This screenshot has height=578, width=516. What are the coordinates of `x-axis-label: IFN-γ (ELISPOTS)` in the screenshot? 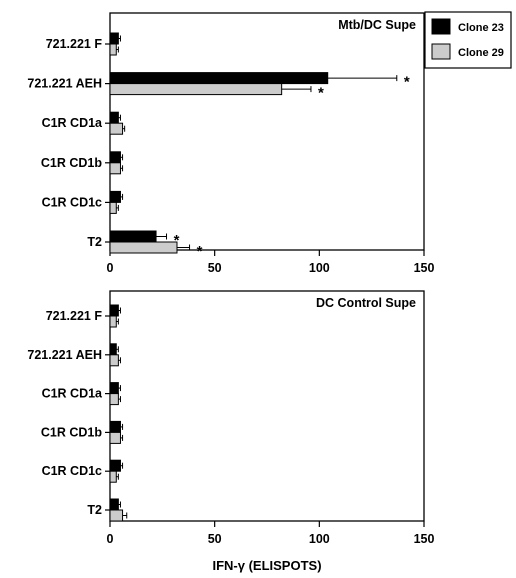 It's located at (266, 565).